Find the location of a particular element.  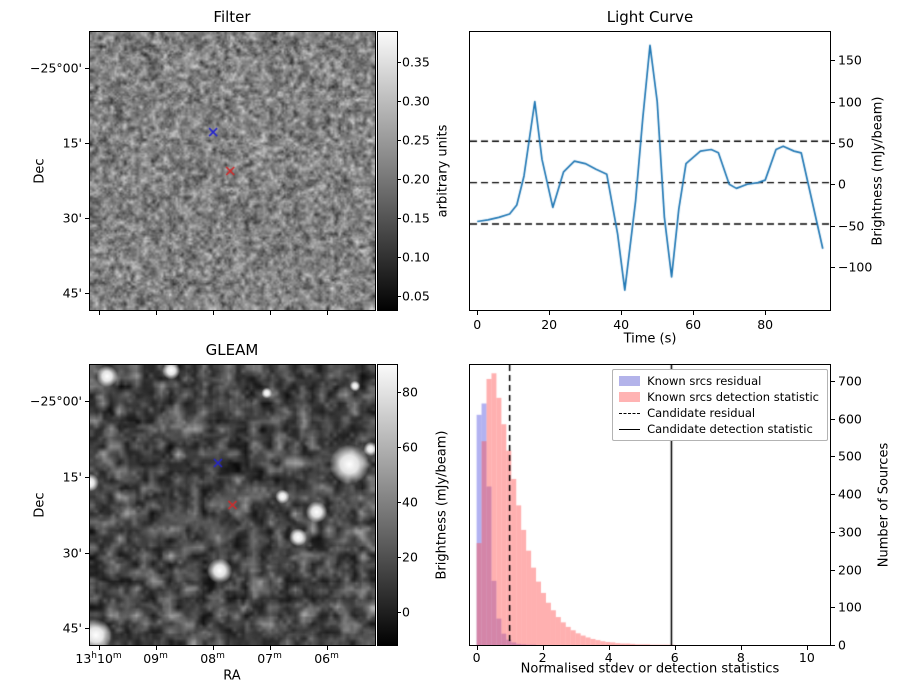

filter-colorbar-label: arbitrary units is located at coordinates (443, 171).